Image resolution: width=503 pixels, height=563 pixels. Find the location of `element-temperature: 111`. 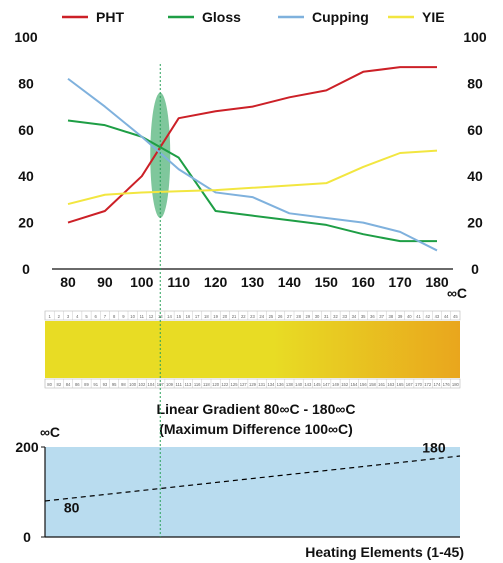

element-temperature: 111 is located at coordinates (179, 384).